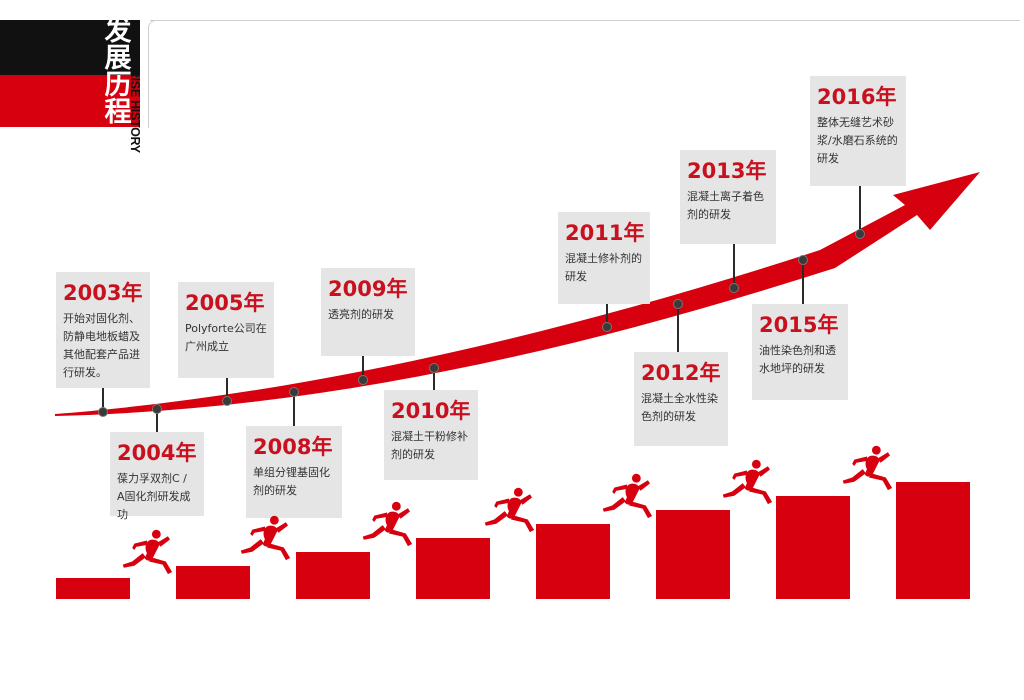  I want to click on milestone-text: 葆力孚双剂C / A固化剂研发成功, so click(154, 496).